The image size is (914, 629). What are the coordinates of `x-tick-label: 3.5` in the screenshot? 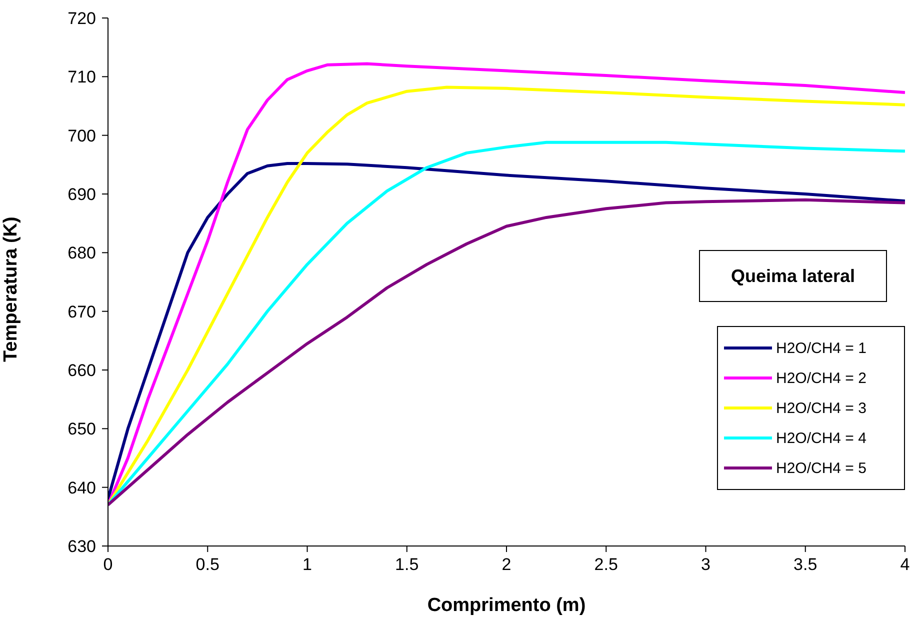 It's located at (806, 564).